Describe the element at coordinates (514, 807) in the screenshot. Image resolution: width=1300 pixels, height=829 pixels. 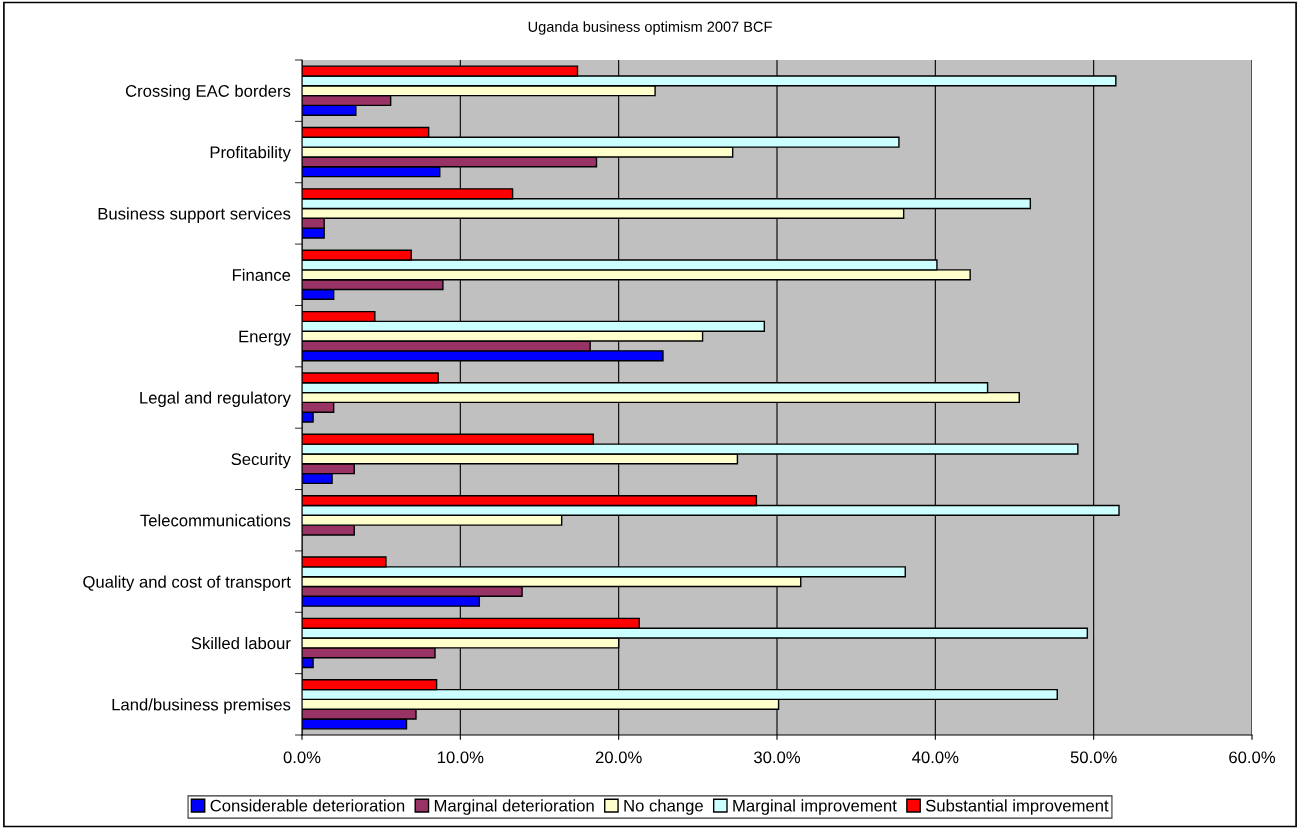
I see `legend-label: Marginal deterioration` at that location.